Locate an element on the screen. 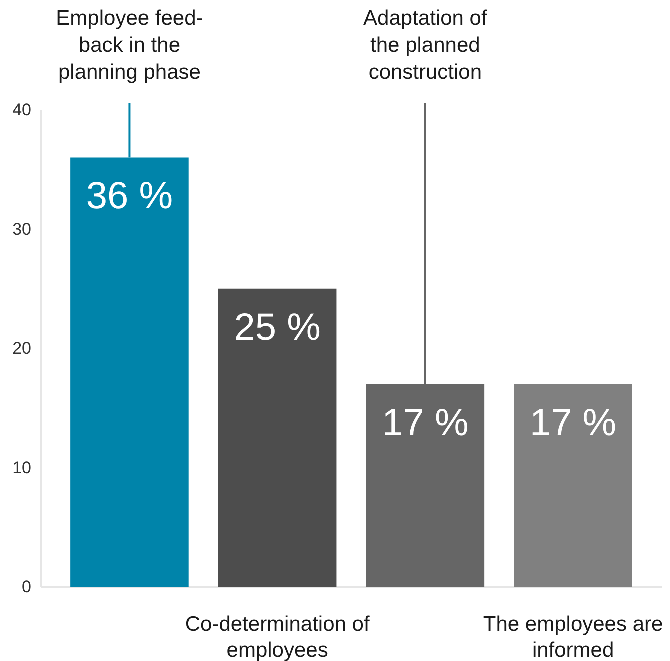 Image resolution: width=670 pixels, height=661 pixels. y-tick-label: 40 is located at coordinates (22, 110).